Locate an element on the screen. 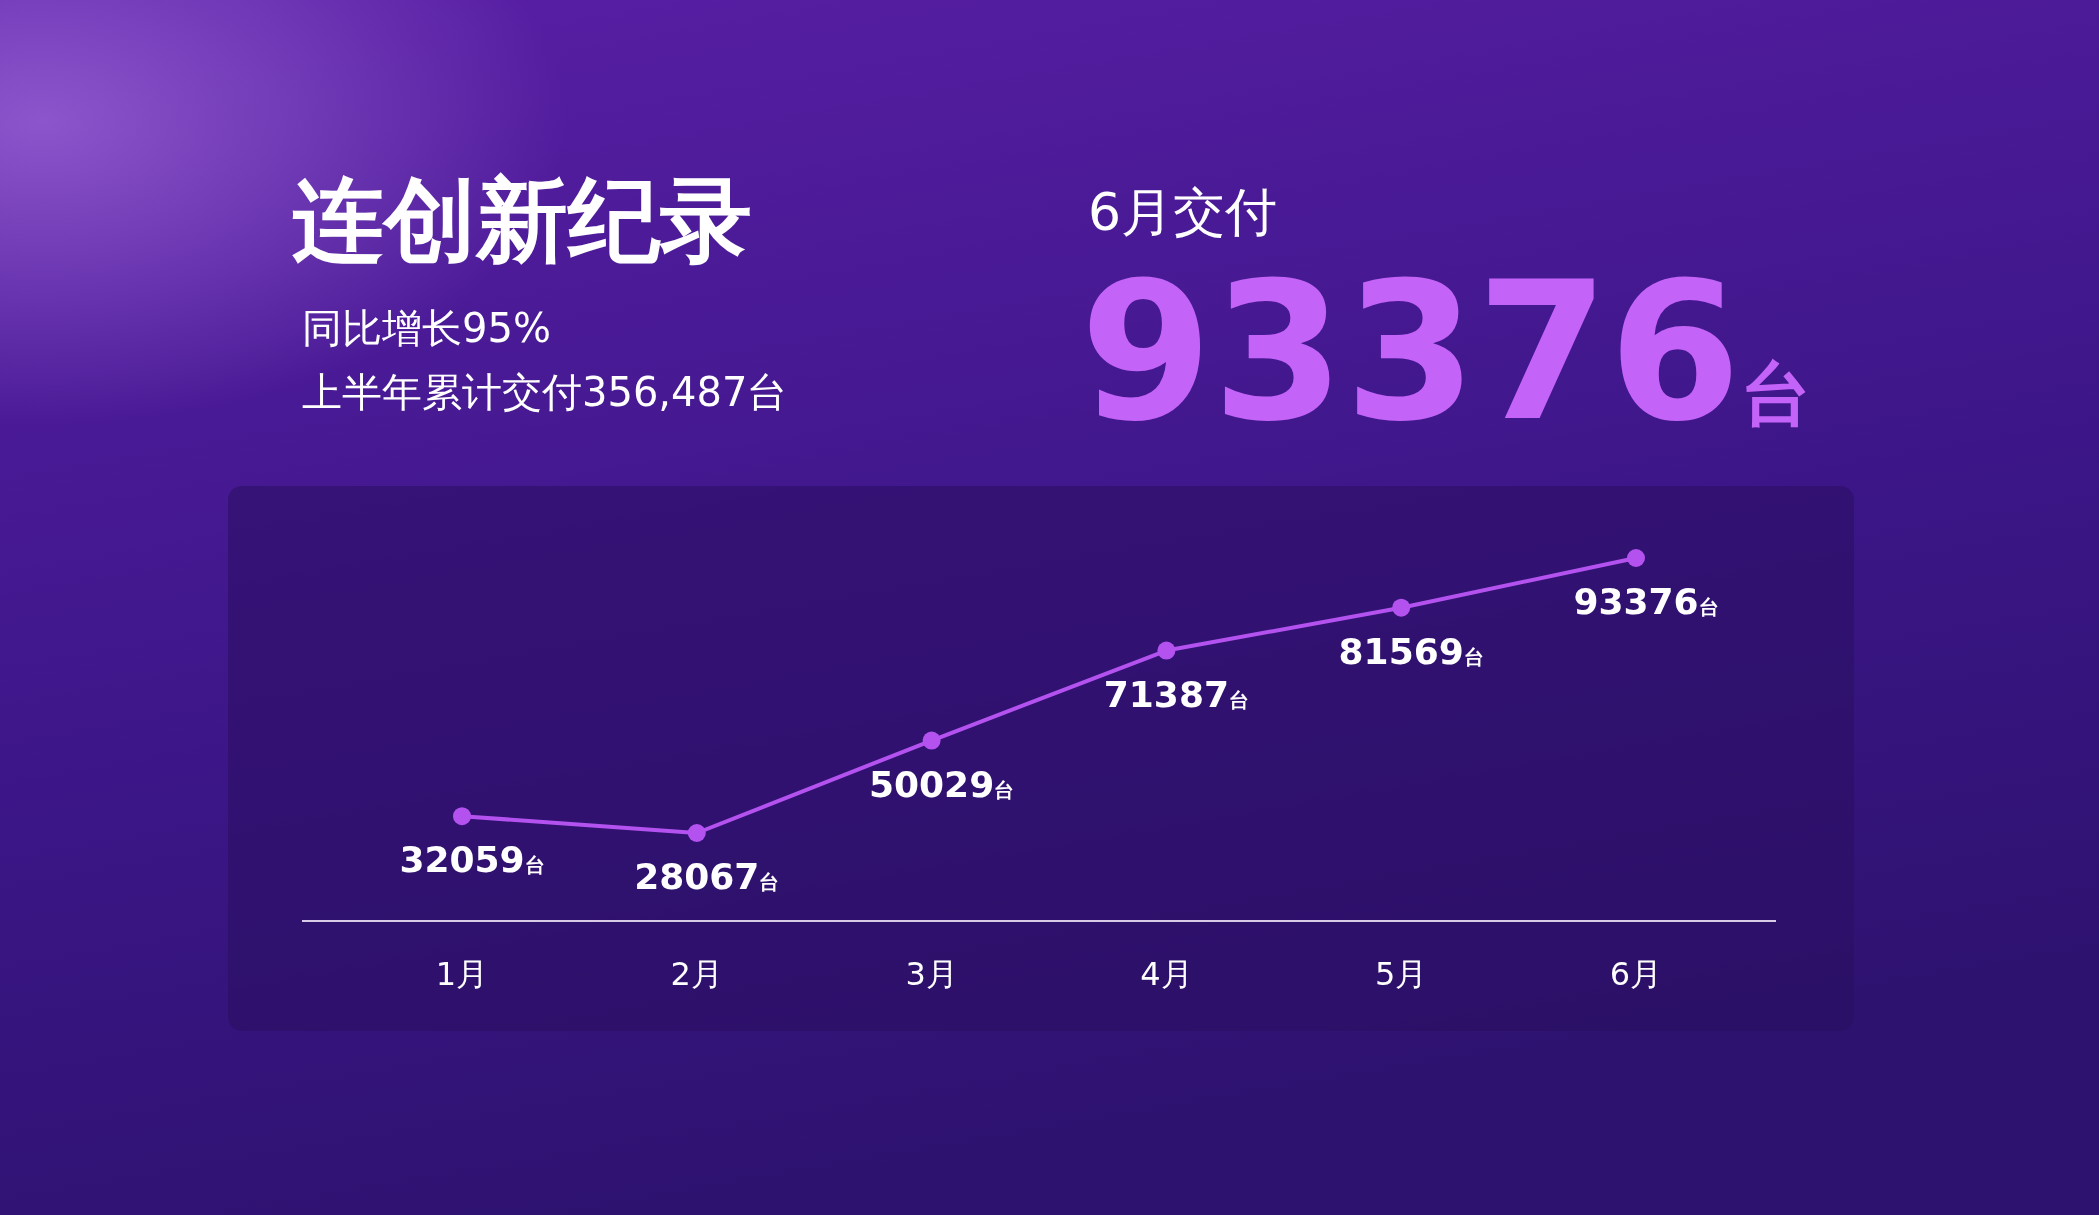 The image size is (2099, 1215). data-label: 93376台 is located at coordinates (1646, 601).